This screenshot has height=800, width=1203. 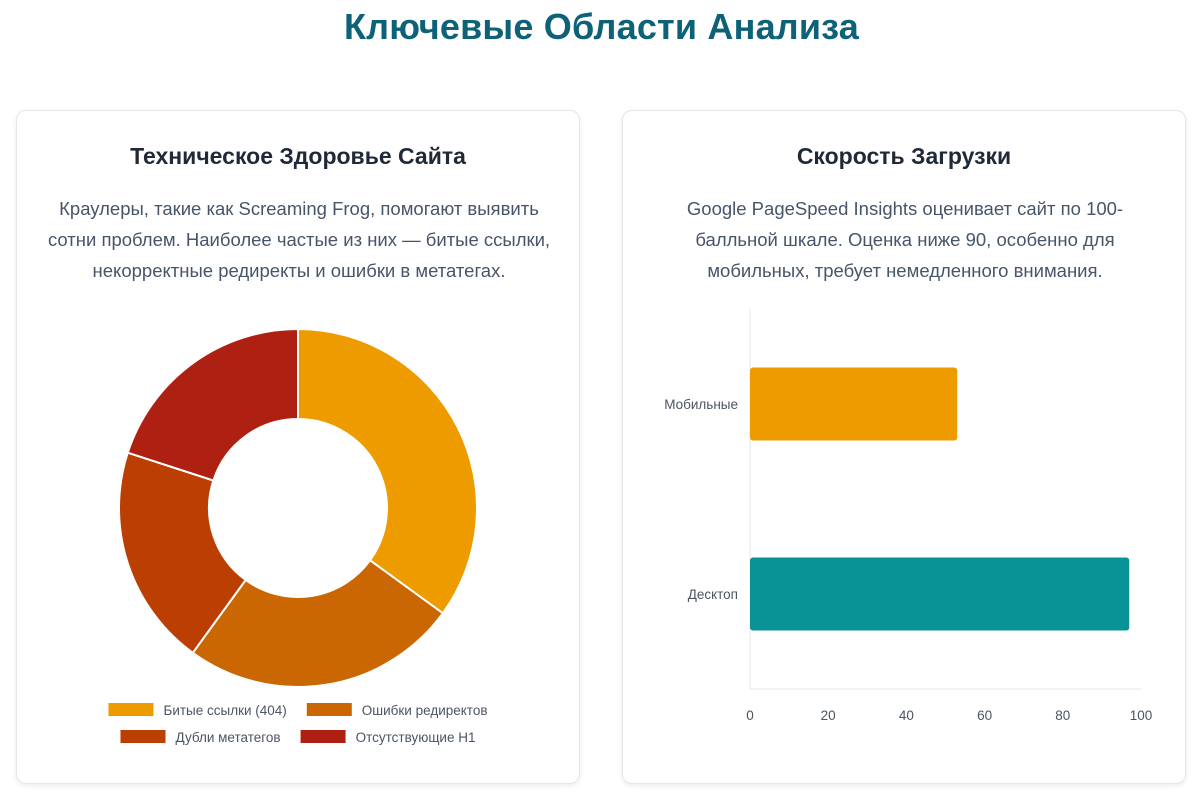 What do you see at coordinates (1141, 715) in the screenshot?
I see `x-tick-label: 100` at bounding box center [1141, 715].